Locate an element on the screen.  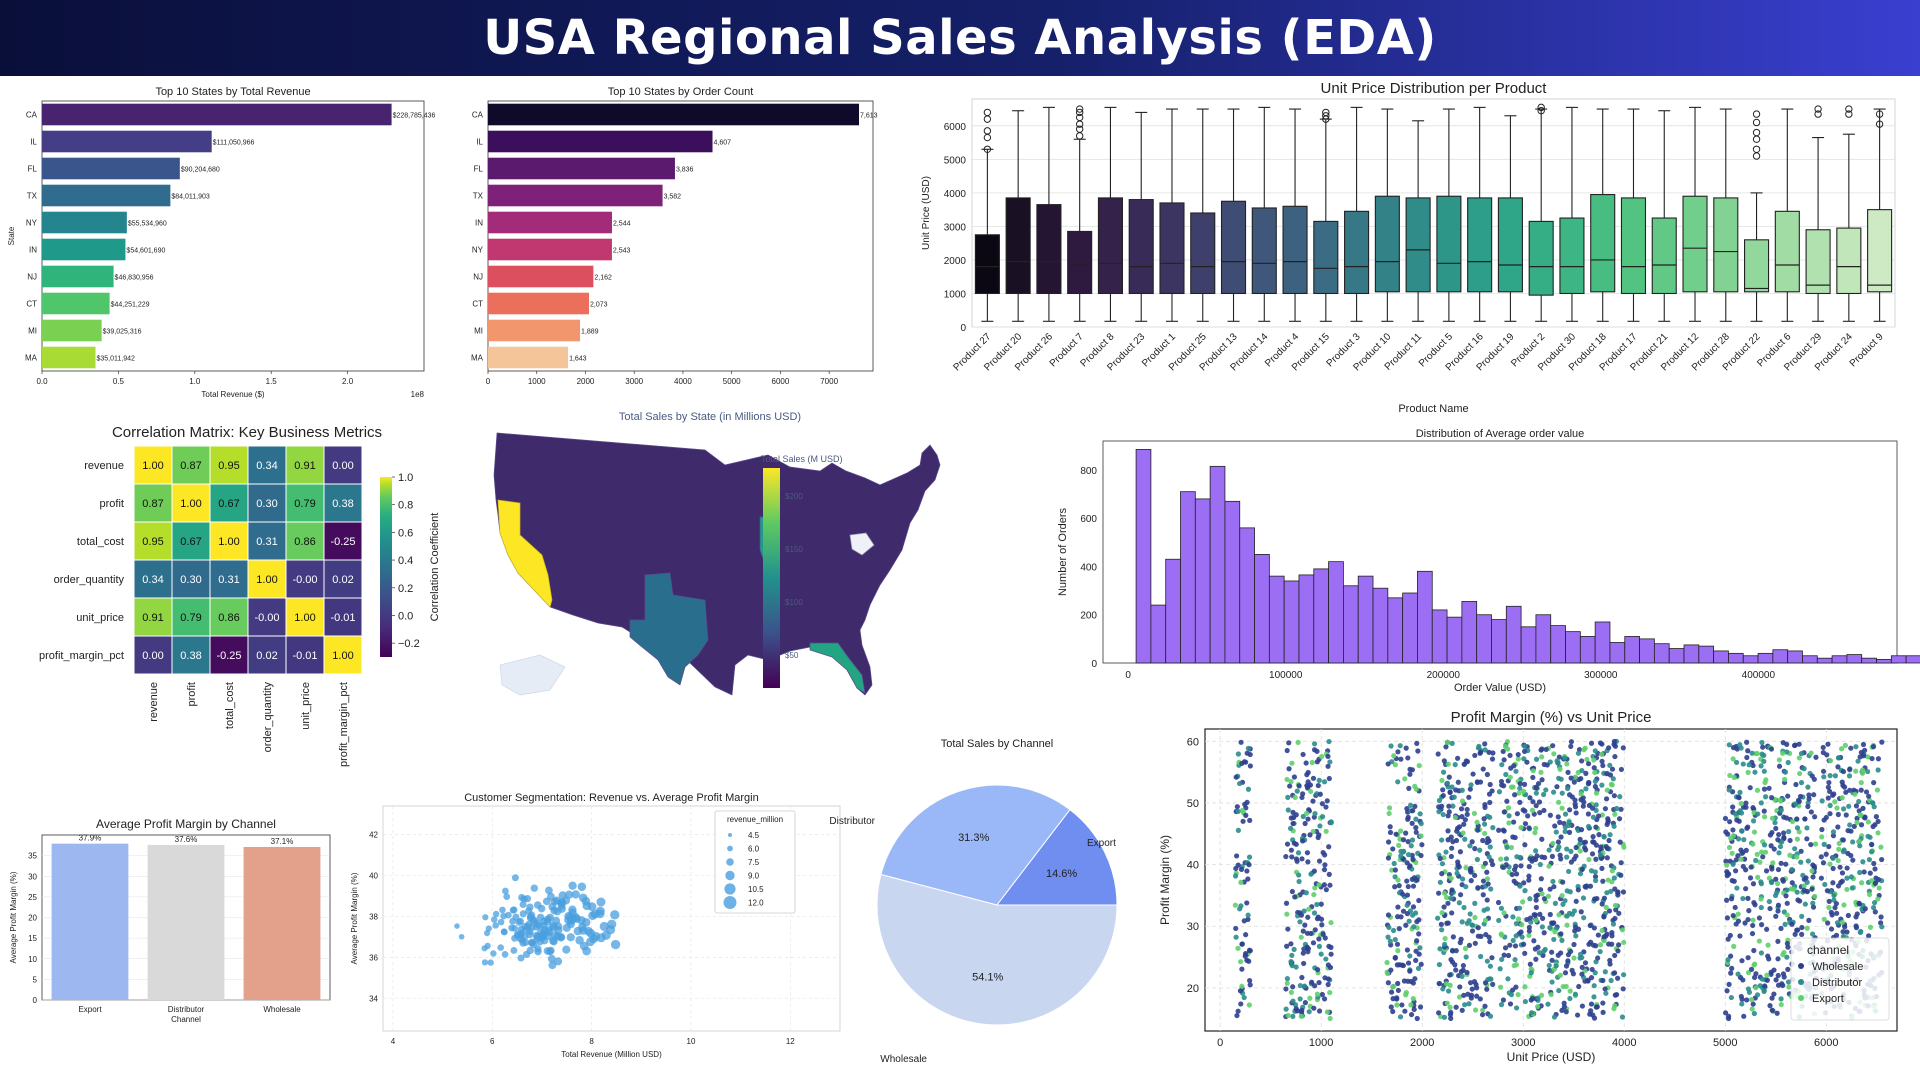
heatmap-cell-label: 0.38 is located at coordinates (342, 504).